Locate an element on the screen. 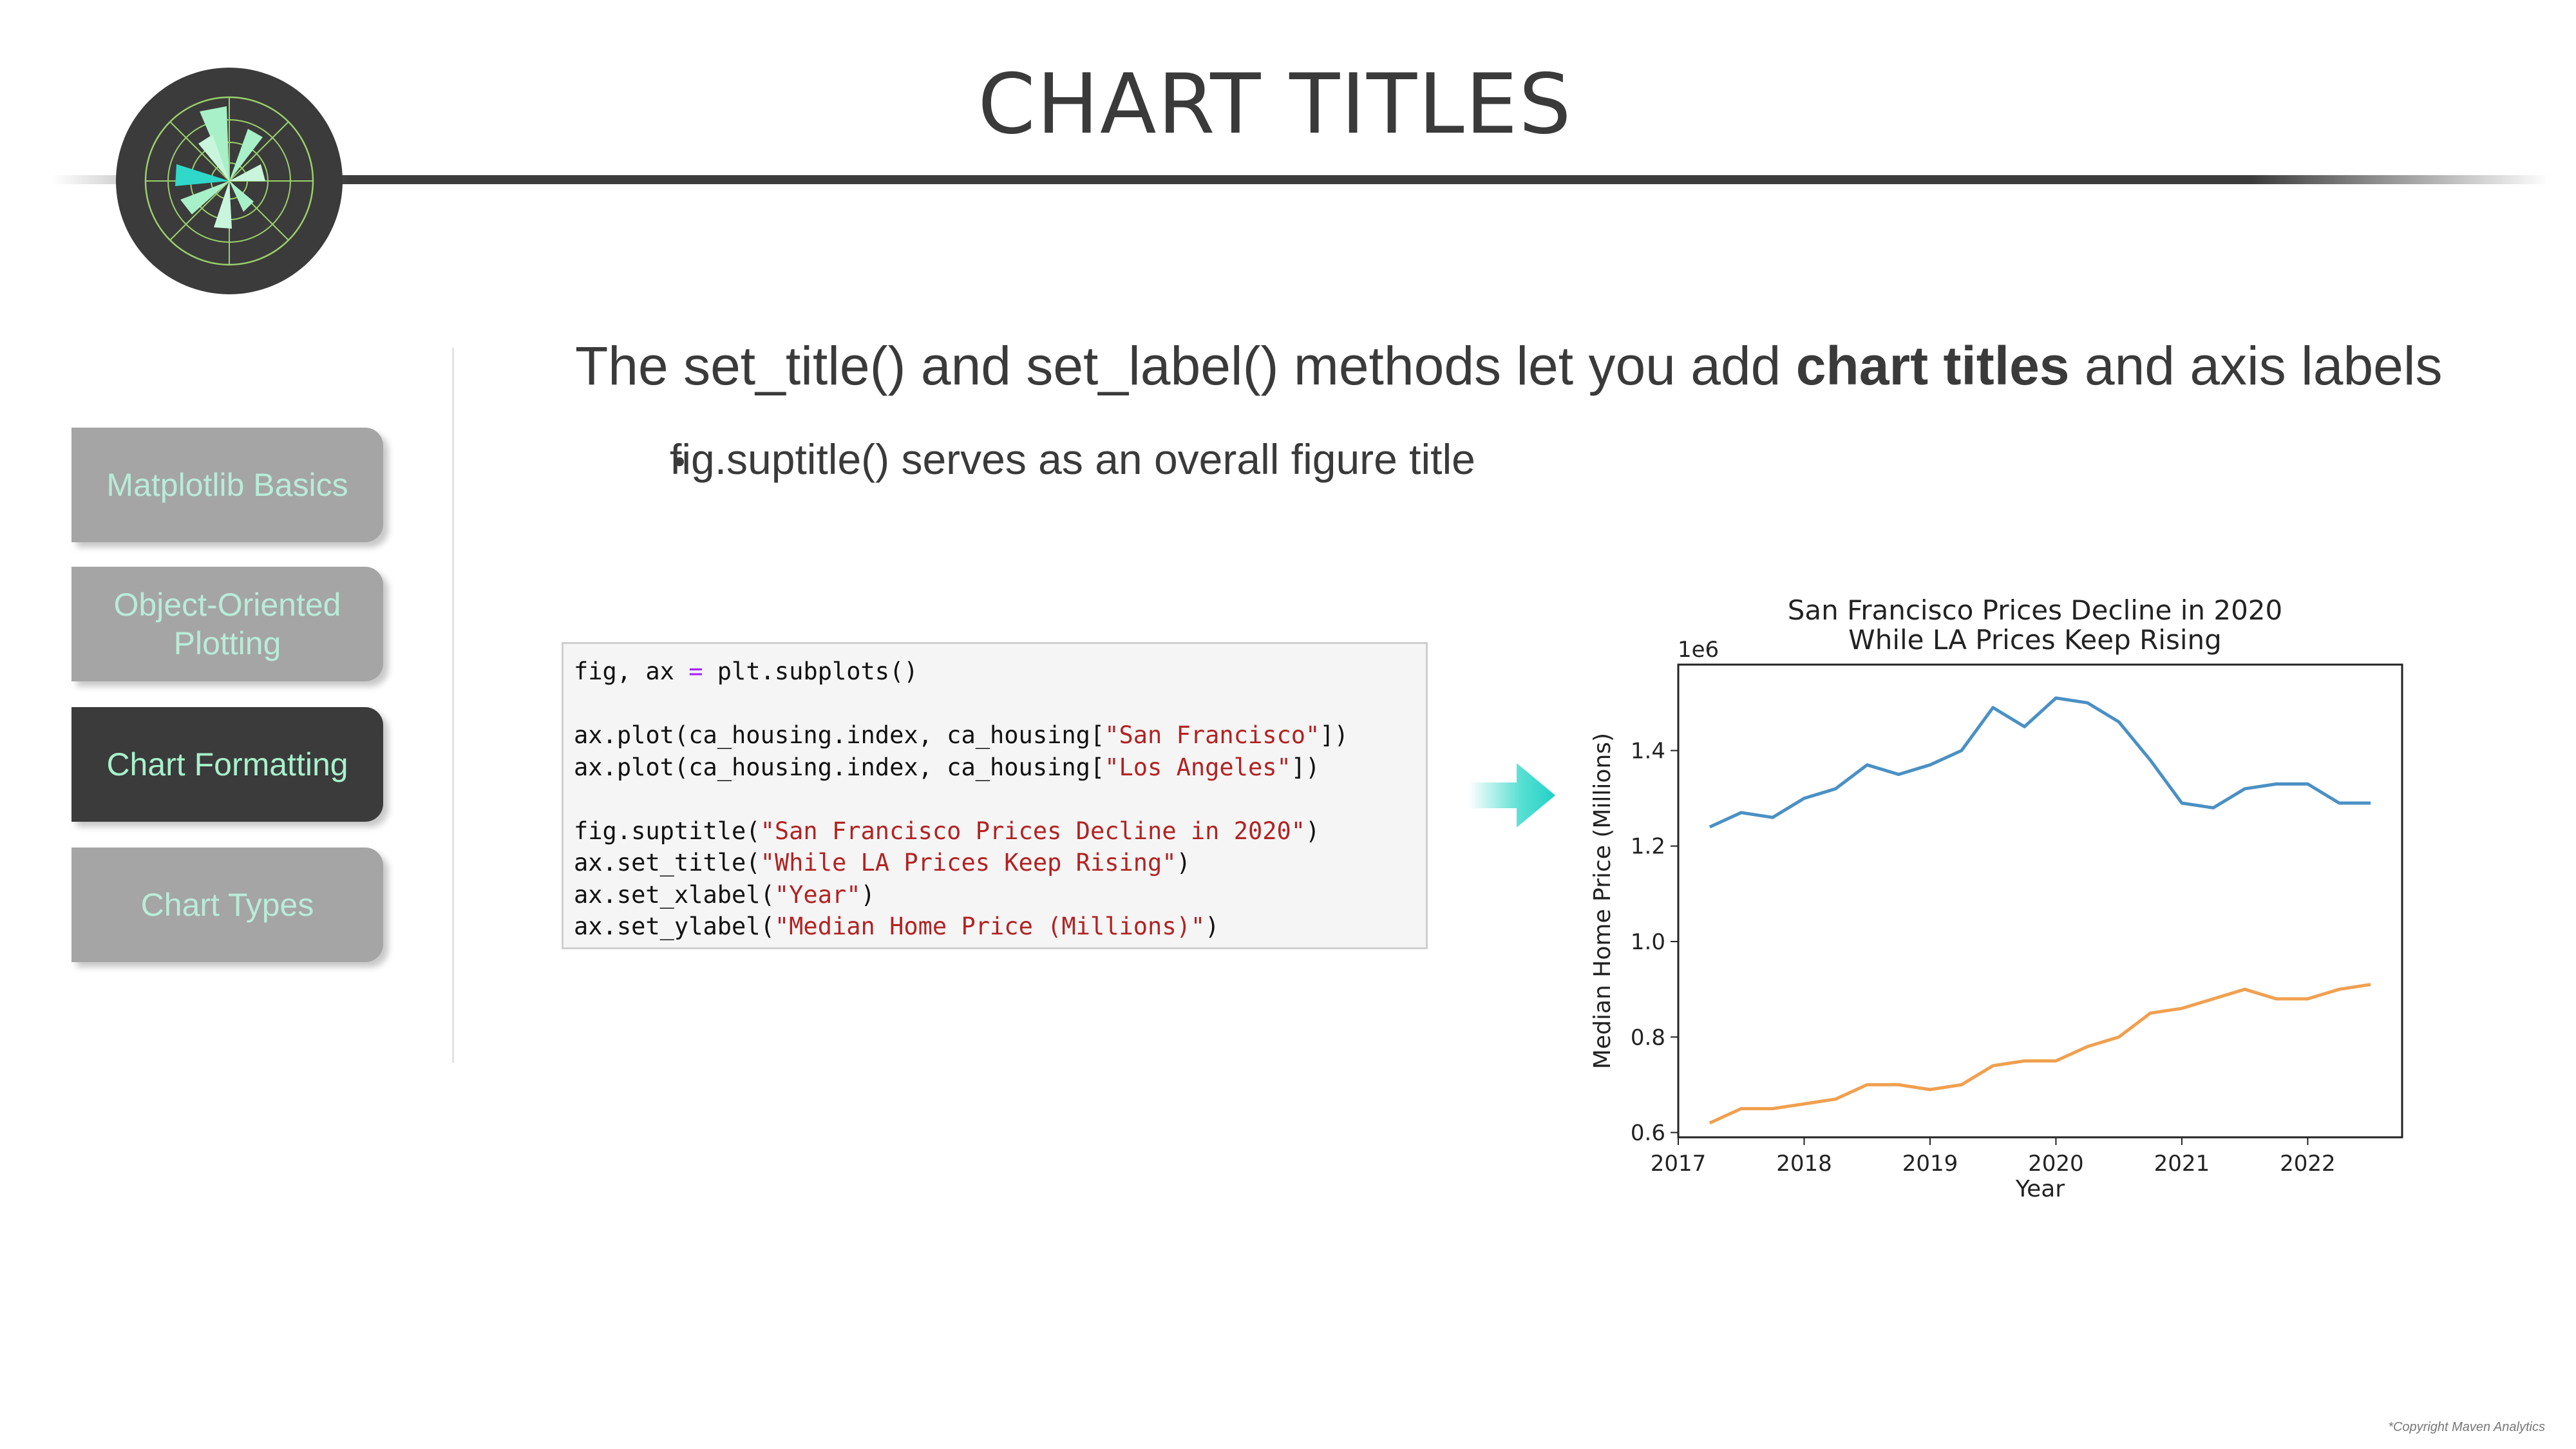  headline-emphasis: chart titles is located at coordinates (1933, 366).